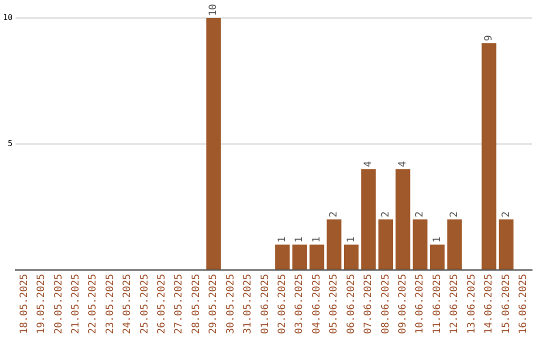  Describe the element at coordinates (10, 143) in the screenshot. I see `y-tick-label: 5` at that location.